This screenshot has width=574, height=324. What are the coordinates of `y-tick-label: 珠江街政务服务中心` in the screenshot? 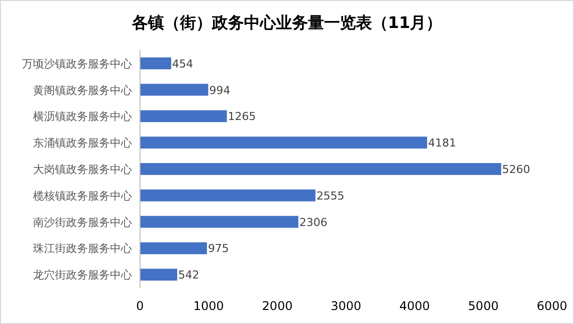 It's located at (82, 249).